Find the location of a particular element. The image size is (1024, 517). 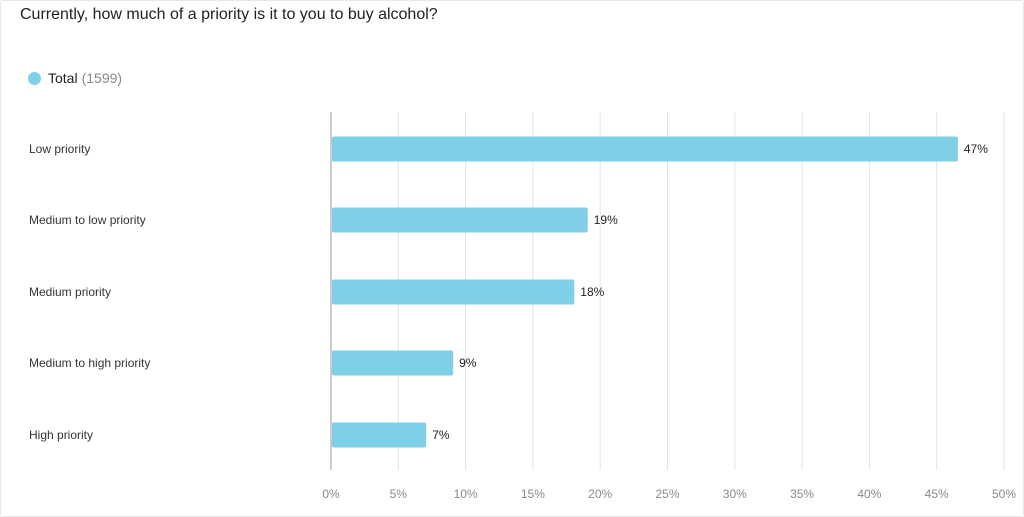

legend-count: (1599) is located at coordinates (102, 78).